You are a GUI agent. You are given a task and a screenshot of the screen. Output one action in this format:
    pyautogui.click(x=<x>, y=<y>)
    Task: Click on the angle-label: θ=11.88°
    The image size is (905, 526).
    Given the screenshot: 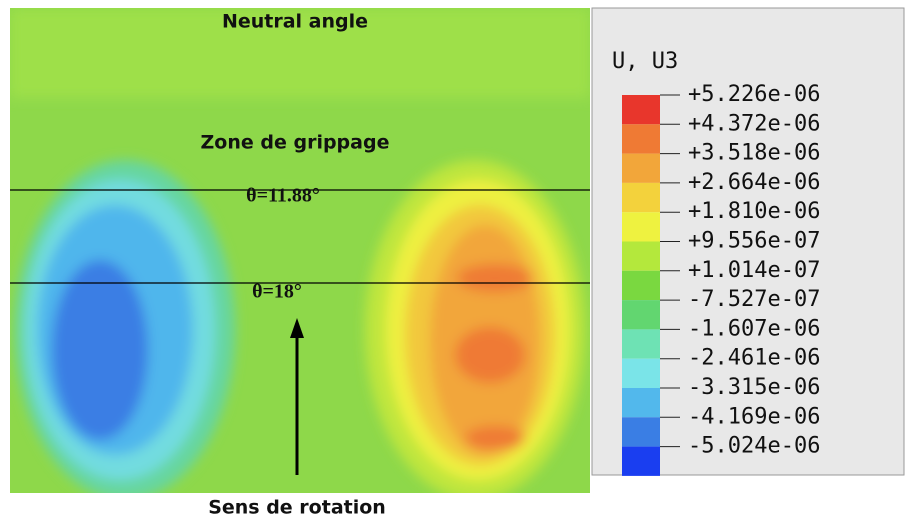 What is the action you would take?
    pyautogui.click(x=283, y=196)
    